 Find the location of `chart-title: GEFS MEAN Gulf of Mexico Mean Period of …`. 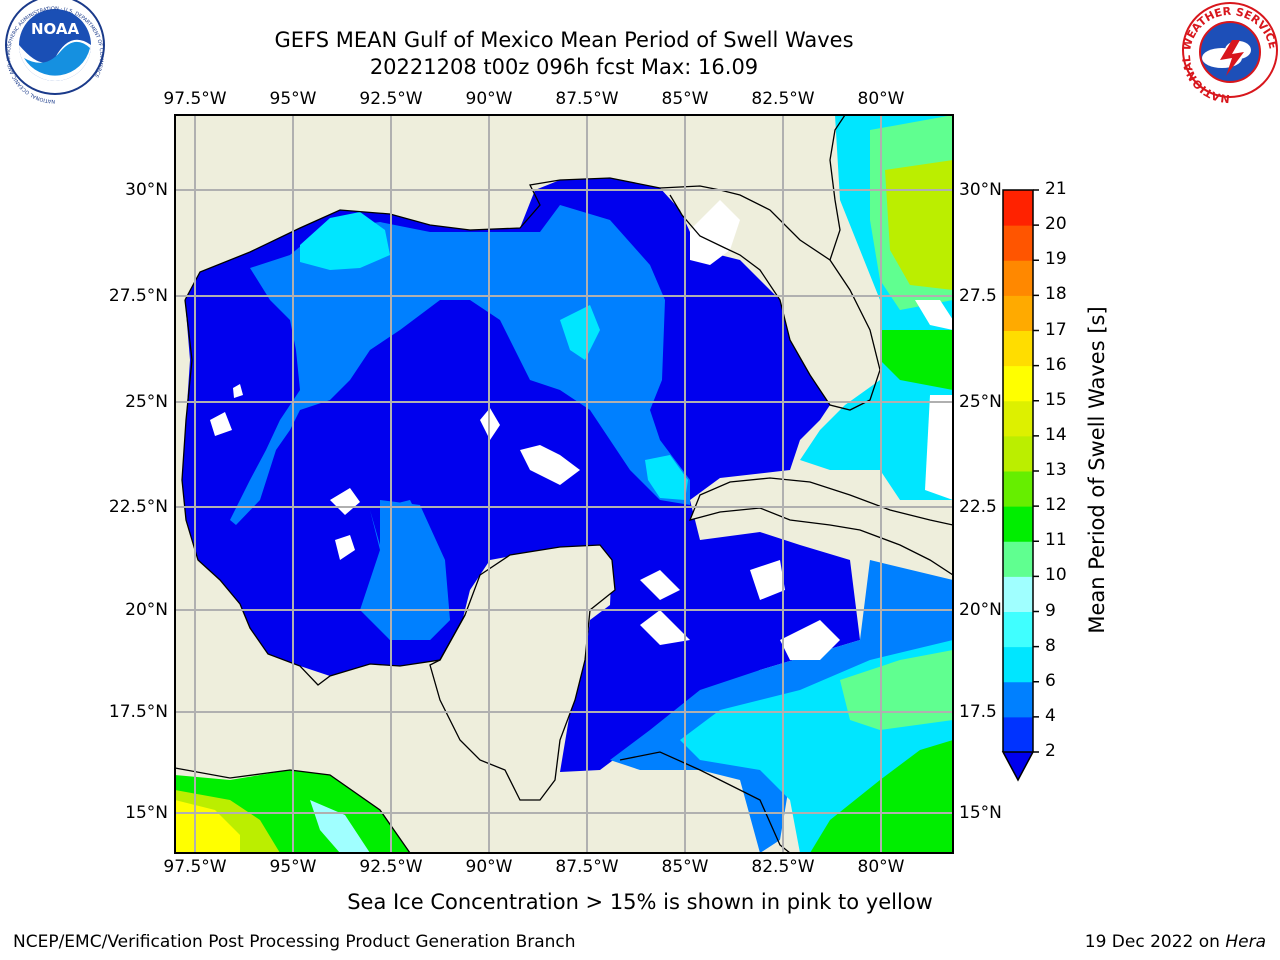

chart-title: GEFS MEAN Gulf of Mexico Mean Period of … is located at coordinates (564, 40).